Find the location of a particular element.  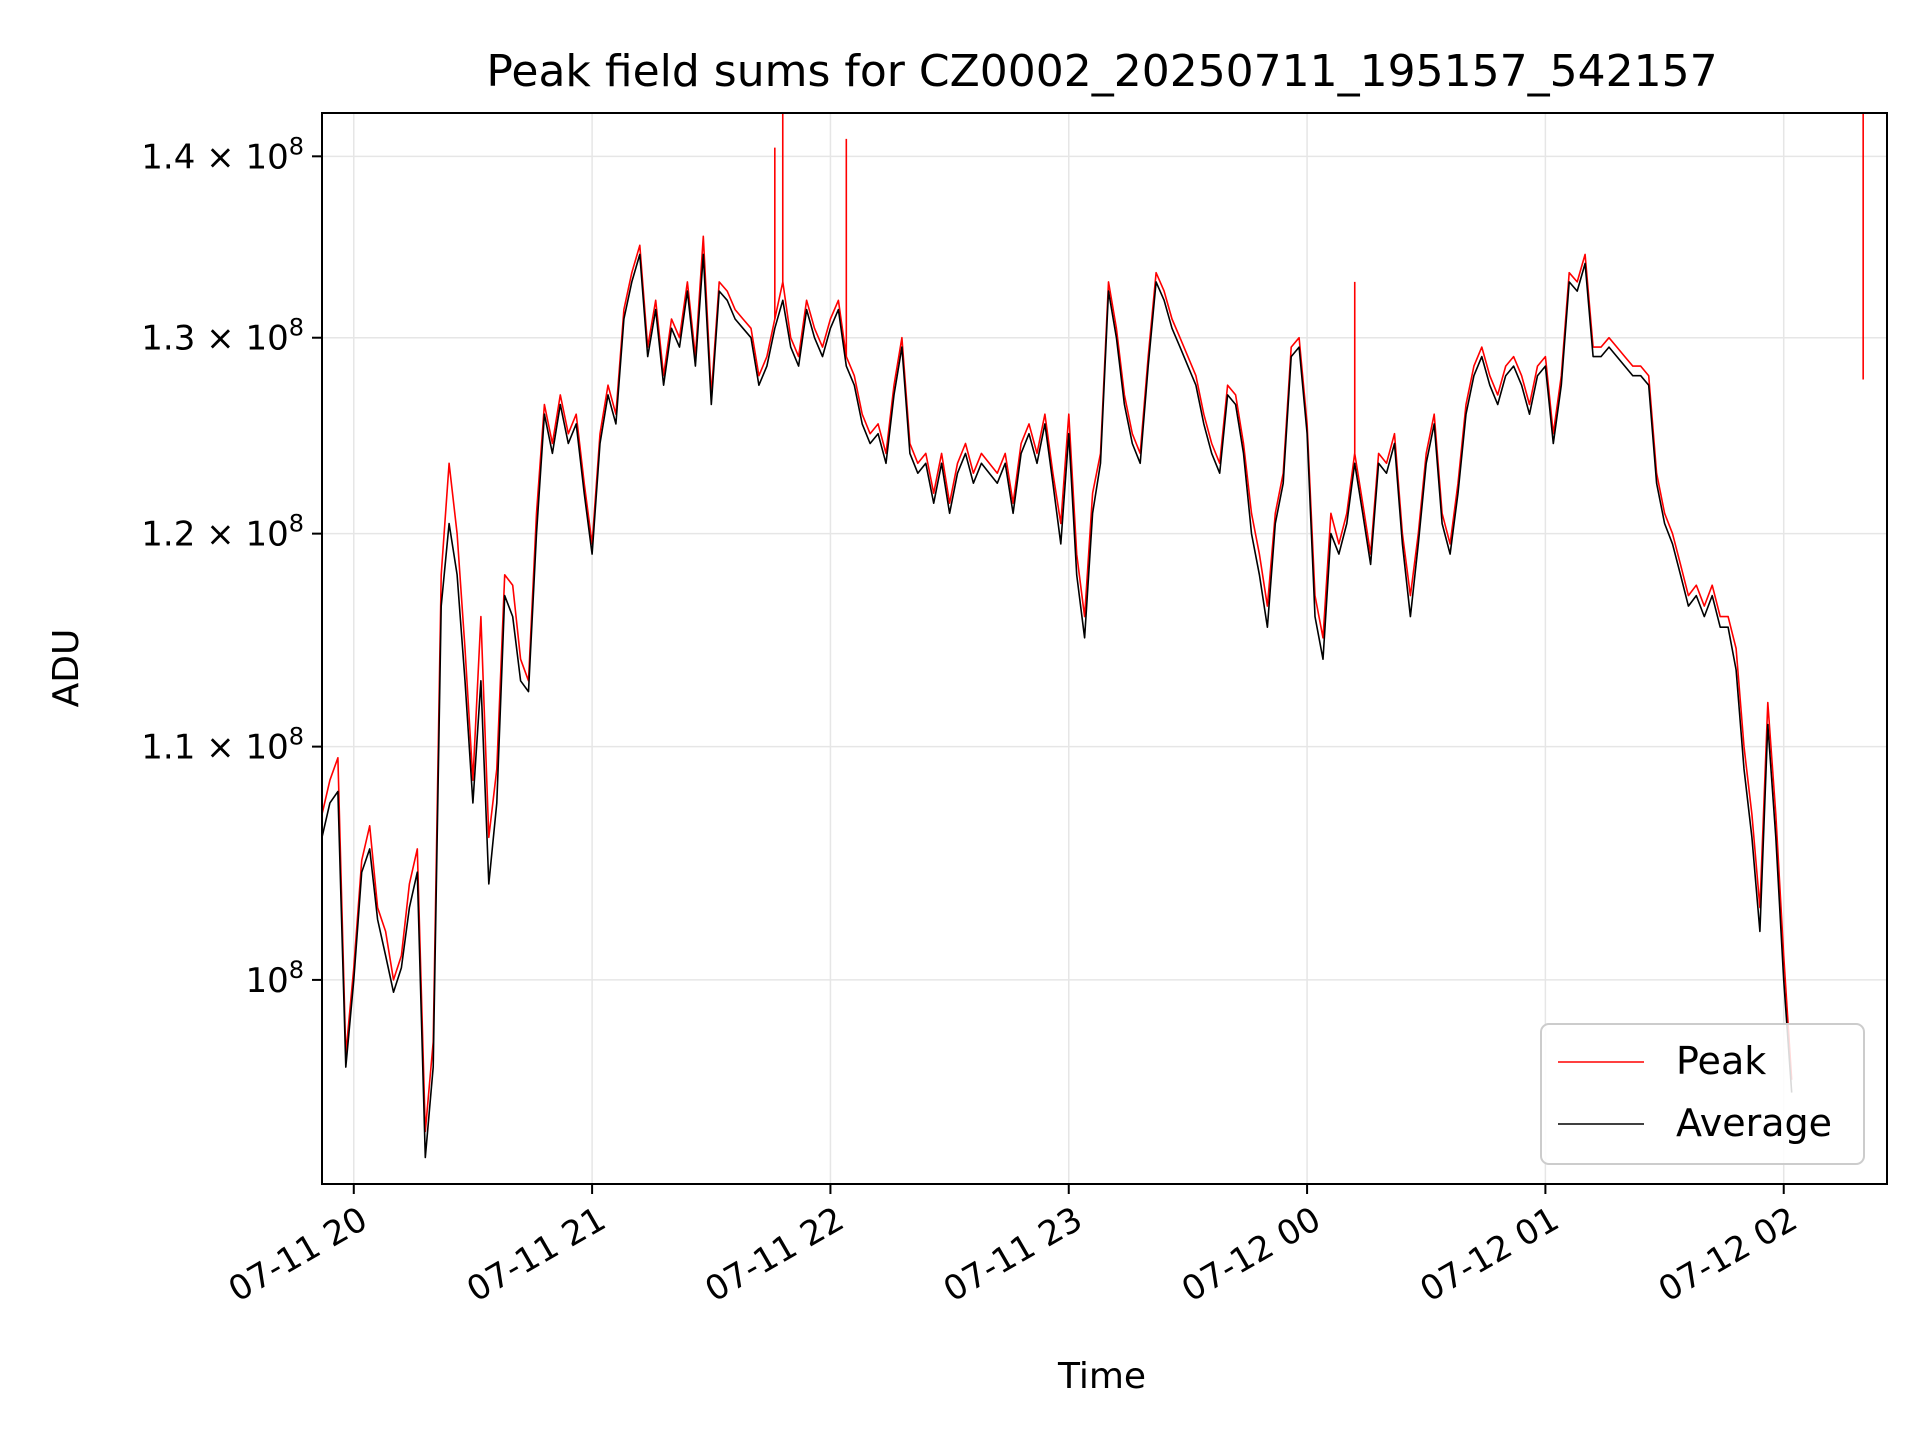

y-tick-label: 1.4 × 108 is located at coordinates (222, 154).